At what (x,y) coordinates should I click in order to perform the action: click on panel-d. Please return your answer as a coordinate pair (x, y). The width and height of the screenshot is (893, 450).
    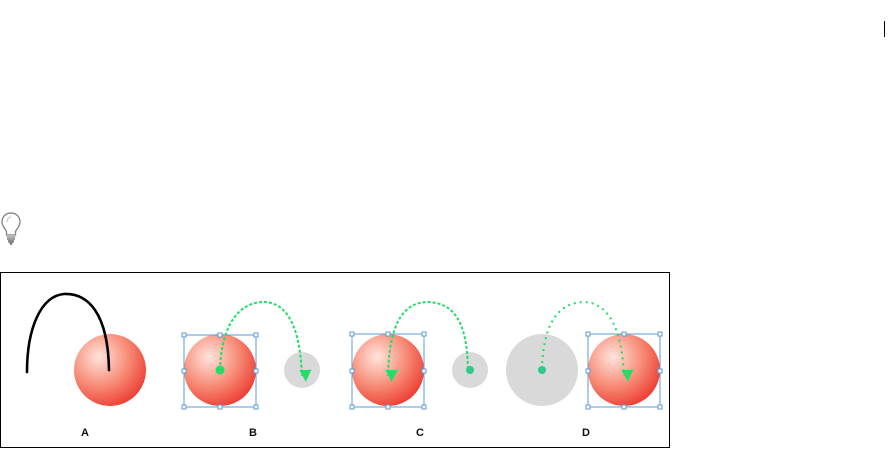
    Looking at the image, I should click on (584, 355).